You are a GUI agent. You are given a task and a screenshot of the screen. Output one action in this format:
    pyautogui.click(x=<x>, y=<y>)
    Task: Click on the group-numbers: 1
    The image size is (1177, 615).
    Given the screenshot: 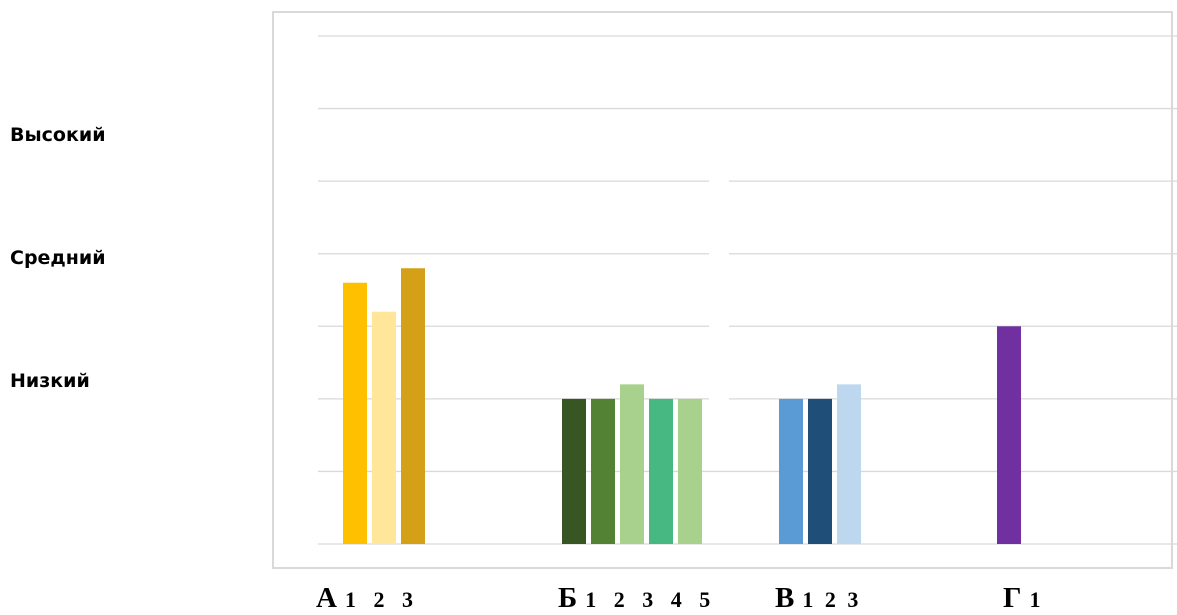 What is the action you would take?
    pyautogui.click(x=1038, y=599)
    